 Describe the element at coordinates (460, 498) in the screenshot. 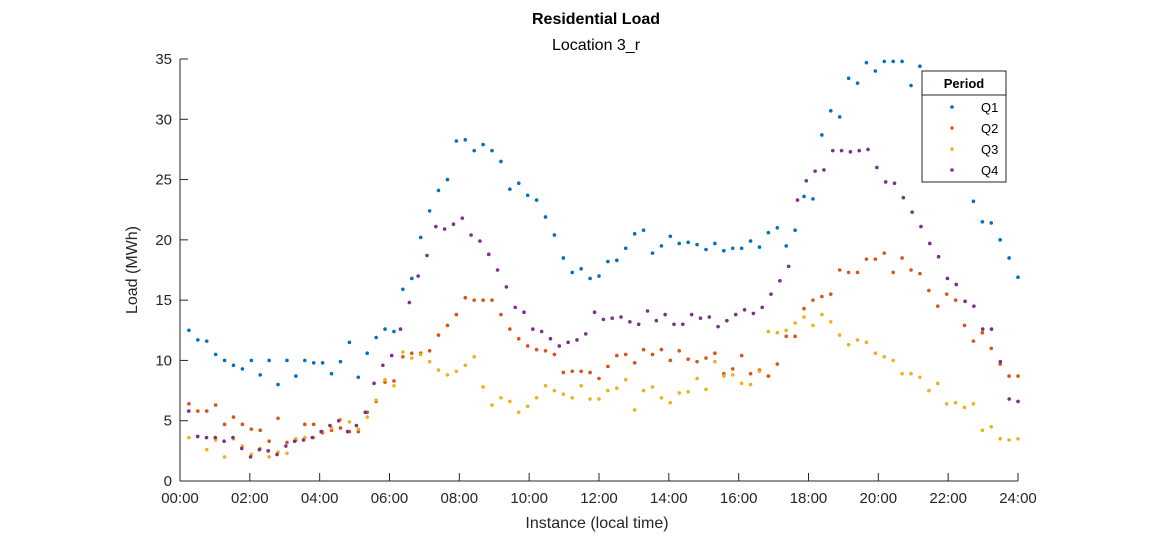

I see `x-tick-label: 08:00` at that location.